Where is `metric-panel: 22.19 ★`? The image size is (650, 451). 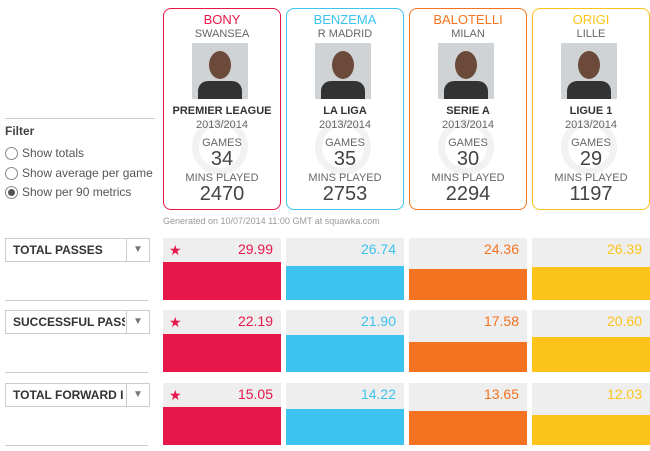 metric-panel: 22.19 ★ is located at coordinates (222, 341).